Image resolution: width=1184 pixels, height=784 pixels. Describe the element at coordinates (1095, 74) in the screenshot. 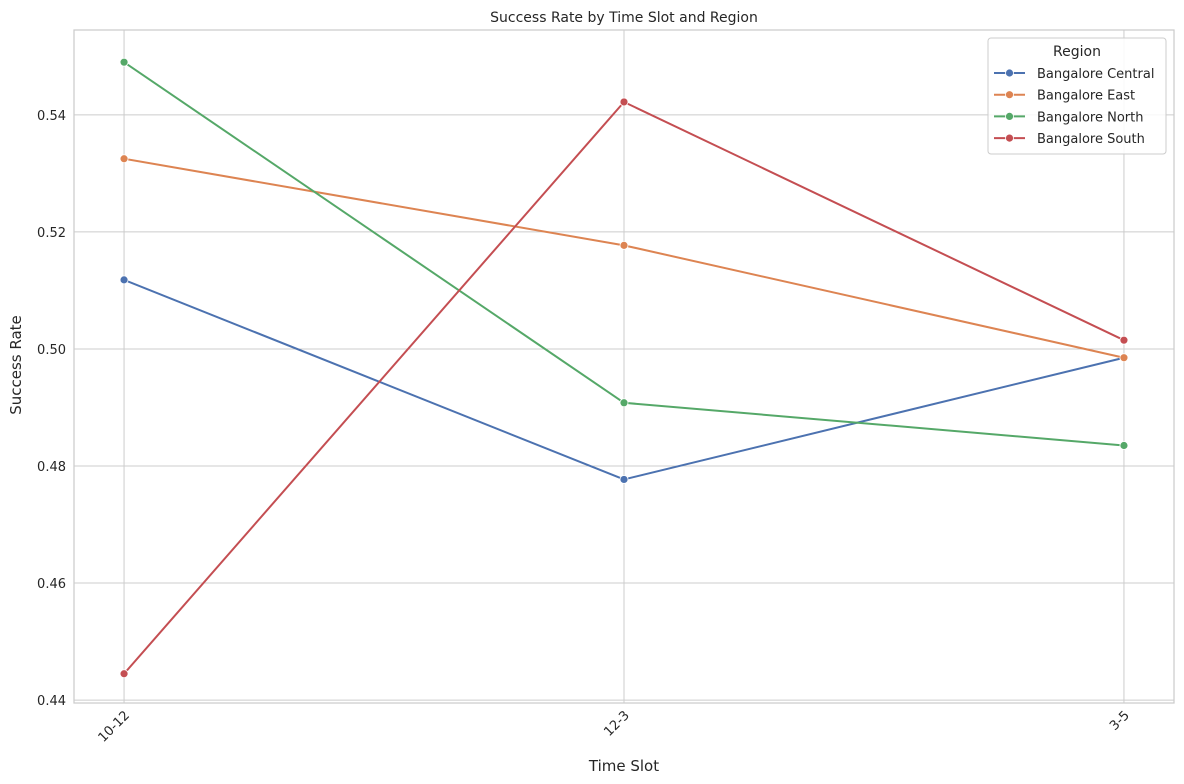

I see `legend-label: Bangalore Central` at that location.